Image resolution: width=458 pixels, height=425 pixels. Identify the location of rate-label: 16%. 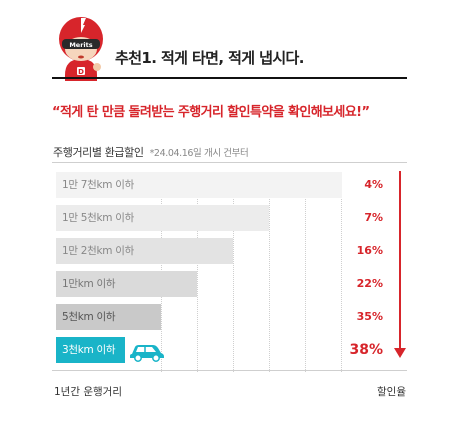
(369, 250).